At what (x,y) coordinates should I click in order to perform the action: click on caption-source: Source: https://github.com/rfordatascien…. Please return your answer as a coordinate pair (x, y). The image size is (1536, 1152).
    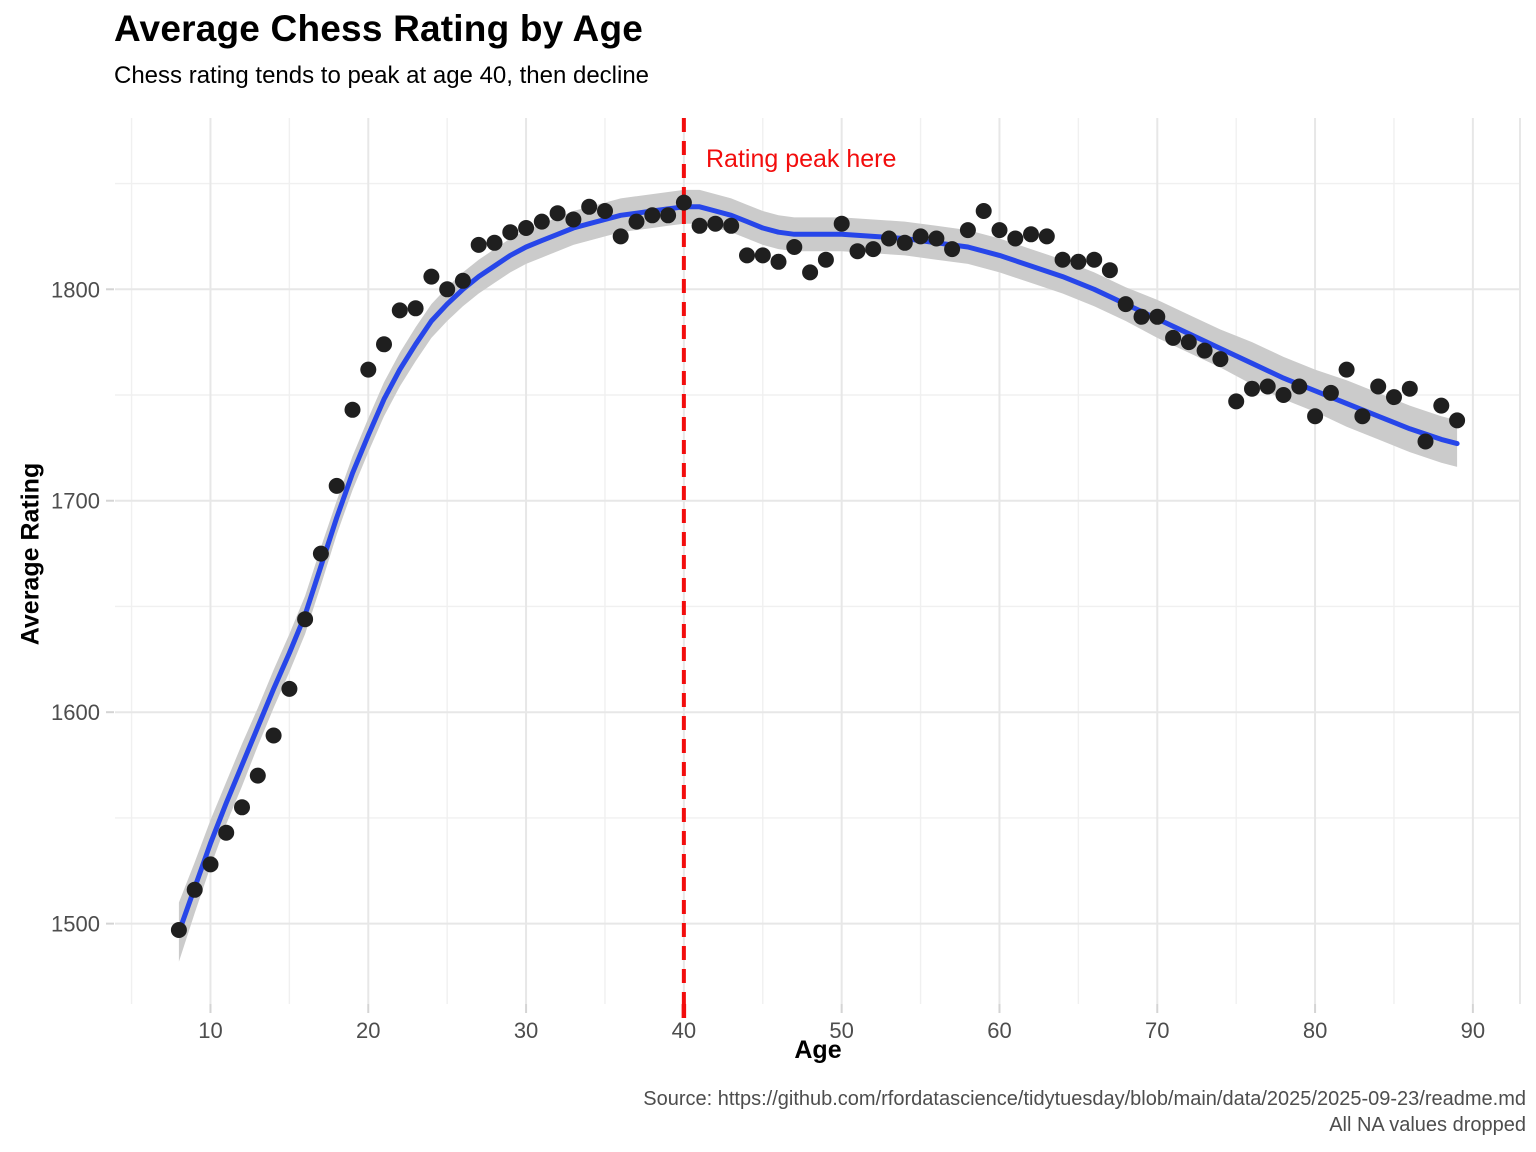
    Looking at the image, I should click on (1084, 1099).